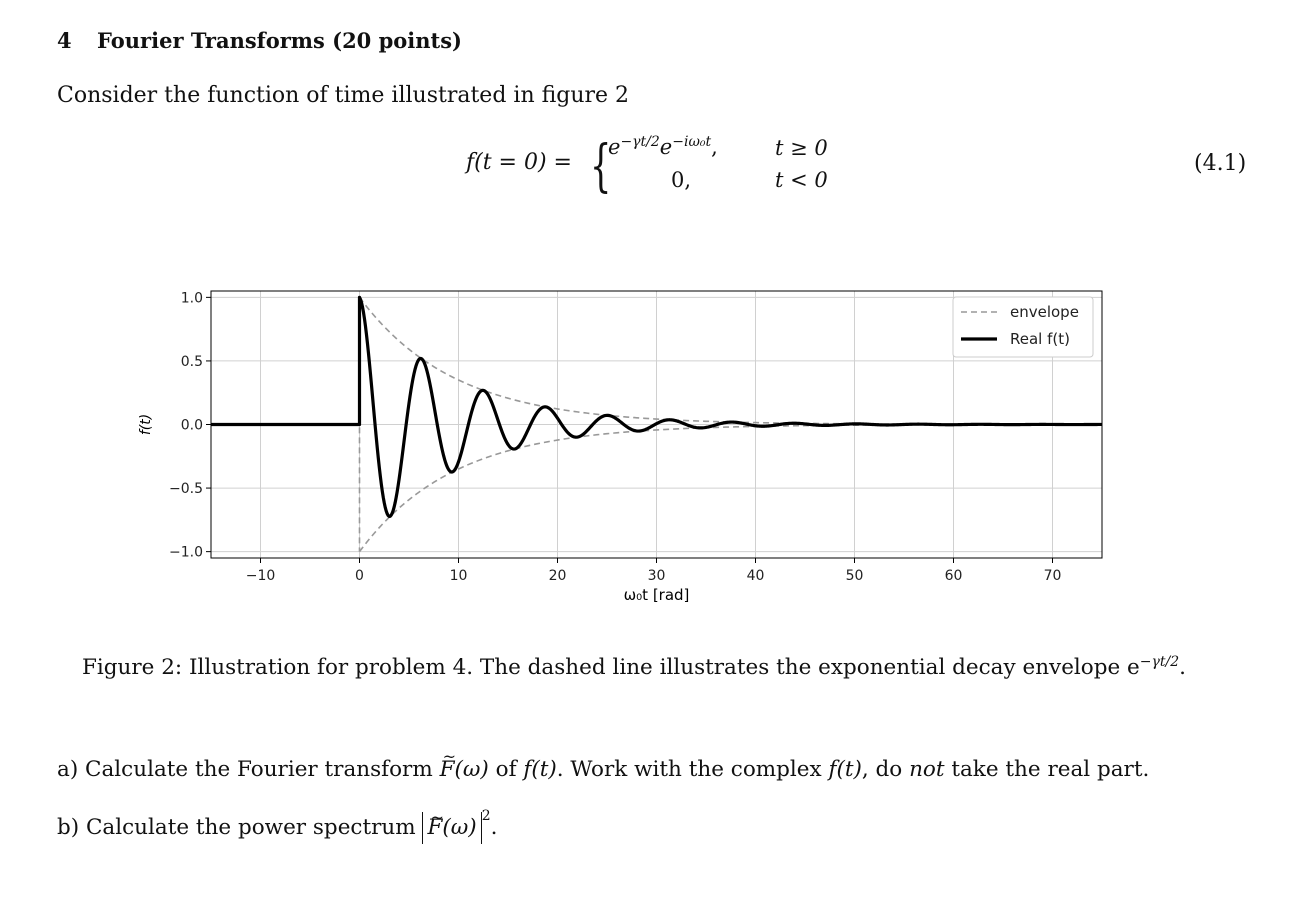 This screenshot has width=1292, height=900. Describe the element at coordinates (359, 576) in the screenshot. I see `x-tick-label: 0` at that location.